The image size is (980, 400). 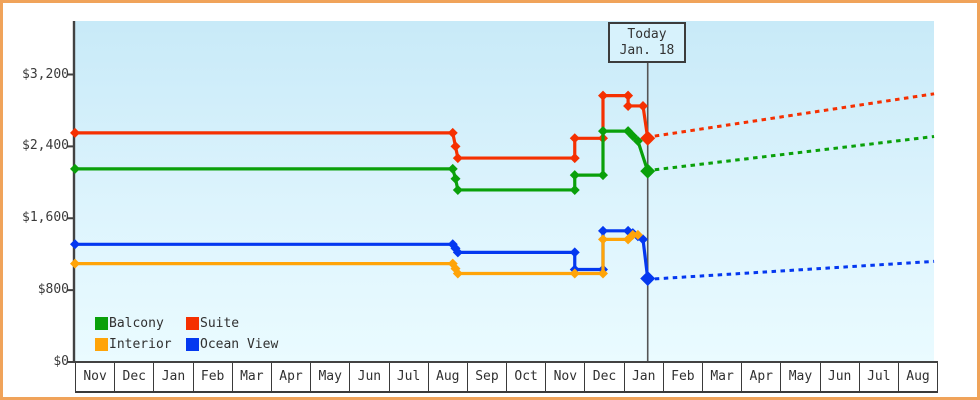 I want to click on series-line-ocean-view, so click(x=362, y=254).